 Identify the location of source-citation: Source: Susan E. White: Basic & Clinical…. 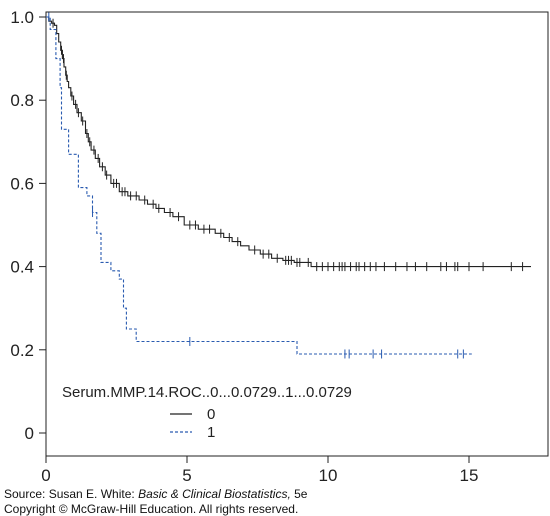
(155, 494).